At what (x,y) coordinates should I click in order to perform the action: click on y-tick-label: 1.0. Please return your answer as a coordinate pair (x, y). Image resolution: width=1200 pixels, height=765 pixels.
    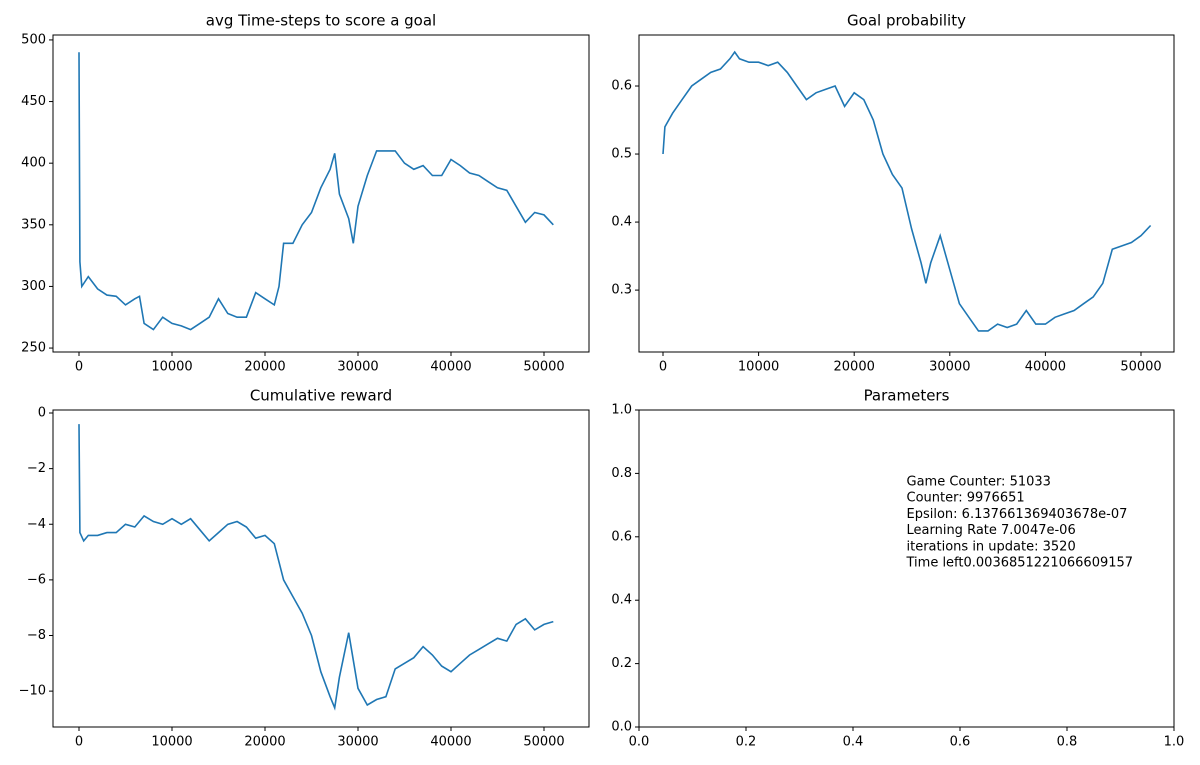
    Looking at the image, I should click on (621, 410).